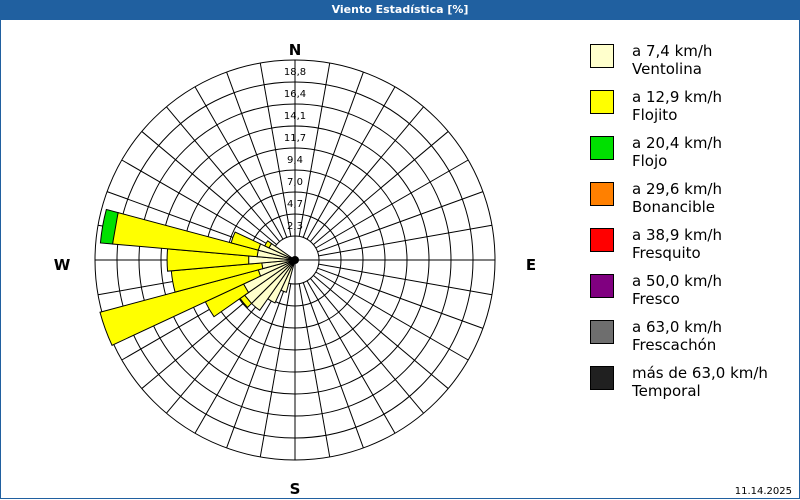 Image resolution: width=800 pixels, height=500 pixels. What do you see at coordinates (674, 207) in the screenshot?
I see `legend-class-name: Bonancible` at bounding box center [674, 207].